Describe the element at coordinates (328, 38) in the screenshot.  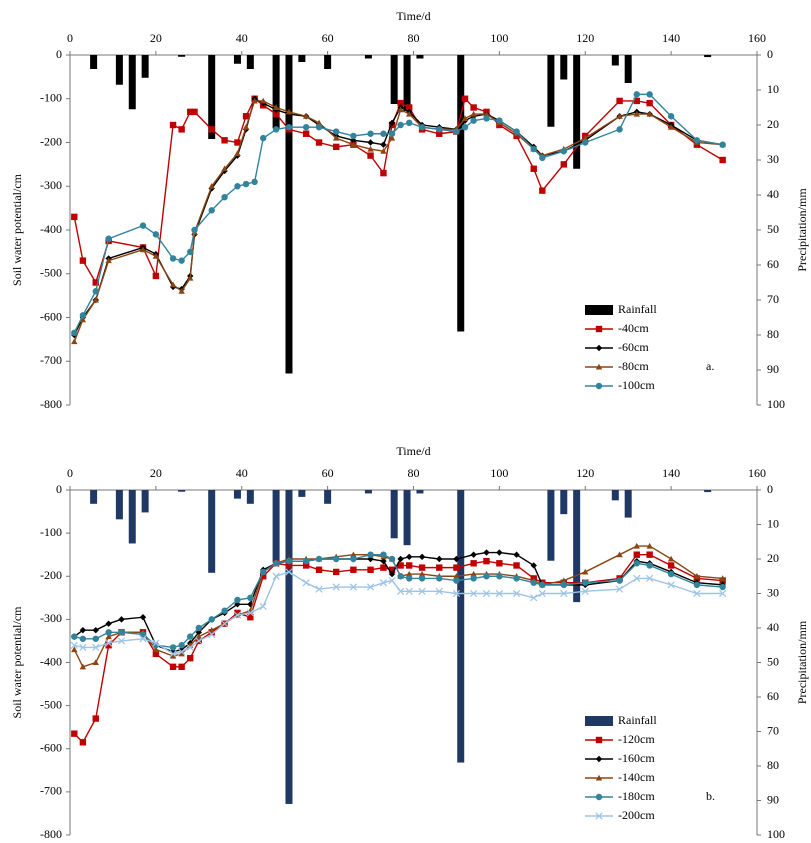
I see `x-tick-label: 60` at that location.